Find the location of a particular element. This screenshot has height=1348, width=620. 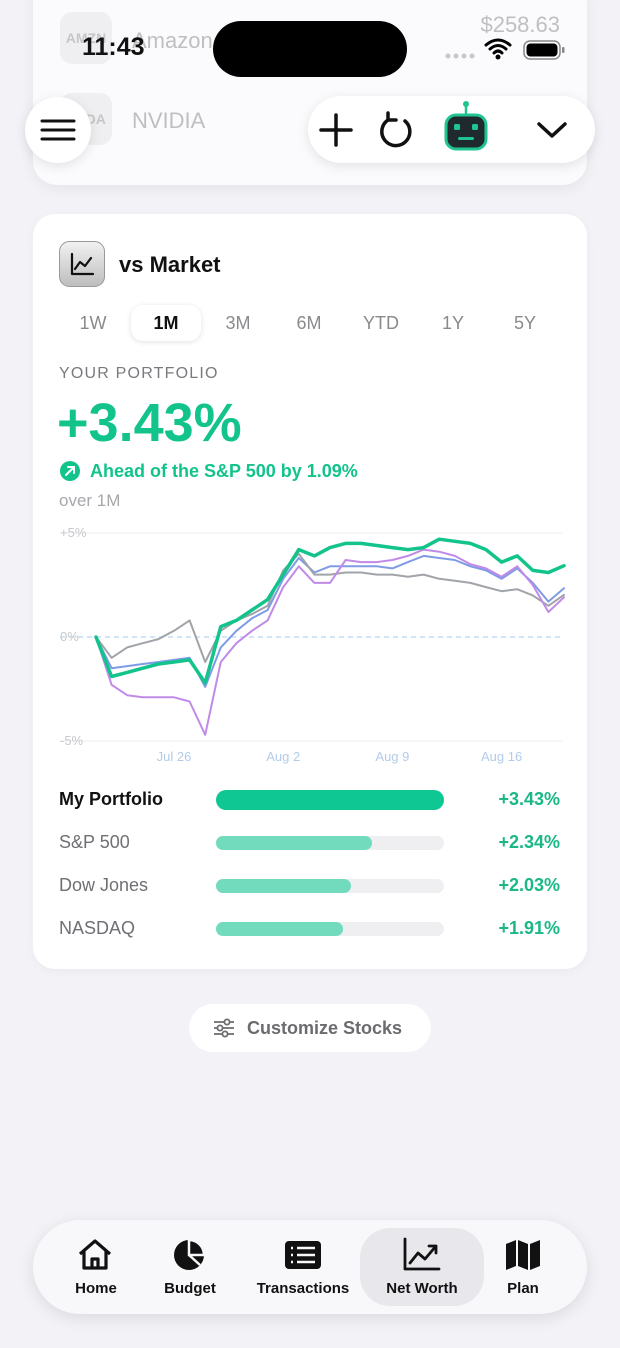

tab-label: Net Worth is located at coordinates (422, 1288).